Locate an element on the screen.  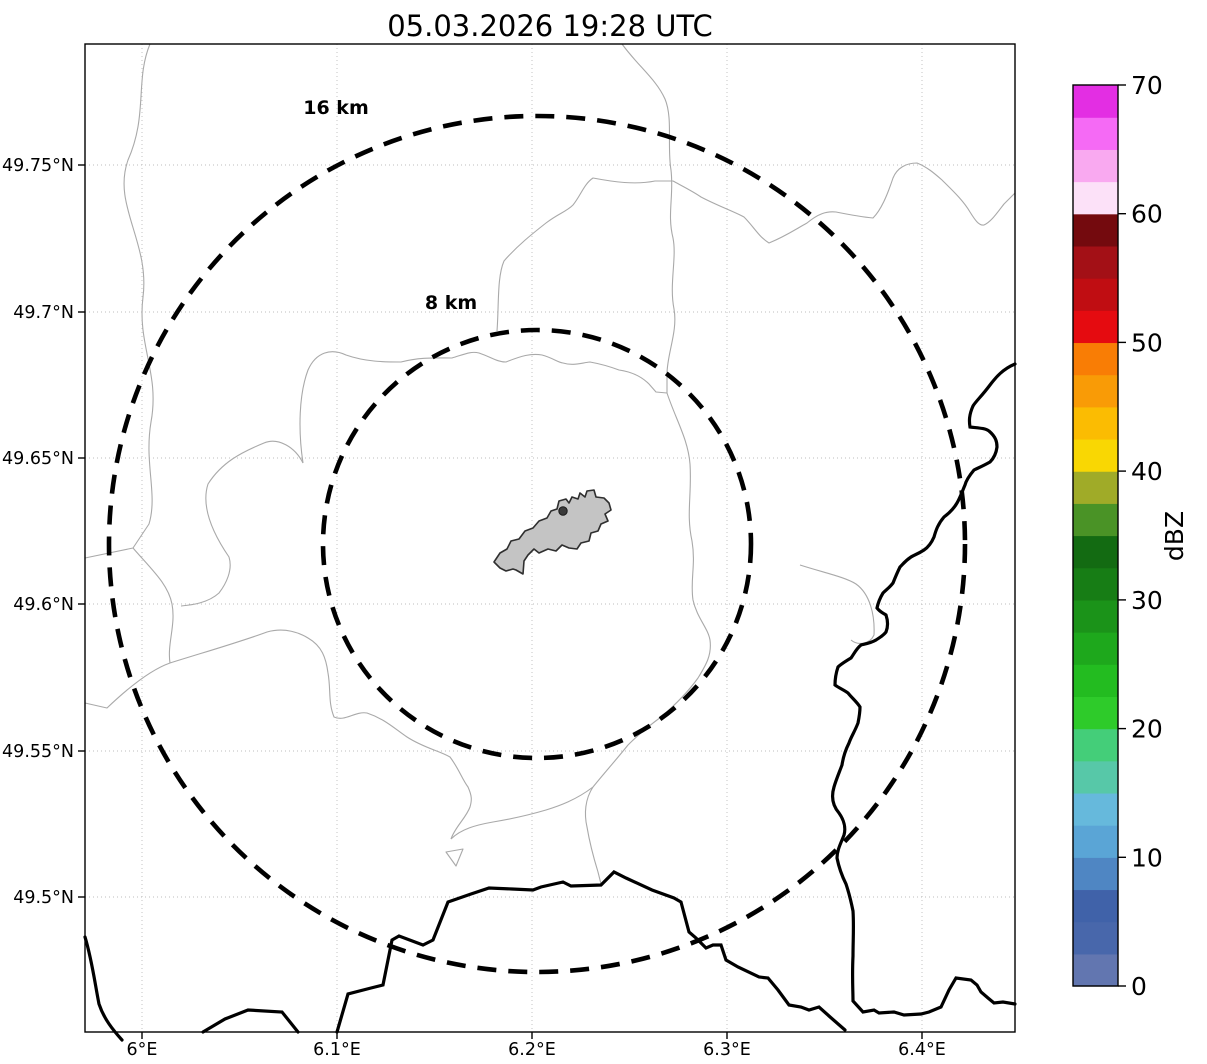
city-boundary-polygon is located at coordinates (552, 532).